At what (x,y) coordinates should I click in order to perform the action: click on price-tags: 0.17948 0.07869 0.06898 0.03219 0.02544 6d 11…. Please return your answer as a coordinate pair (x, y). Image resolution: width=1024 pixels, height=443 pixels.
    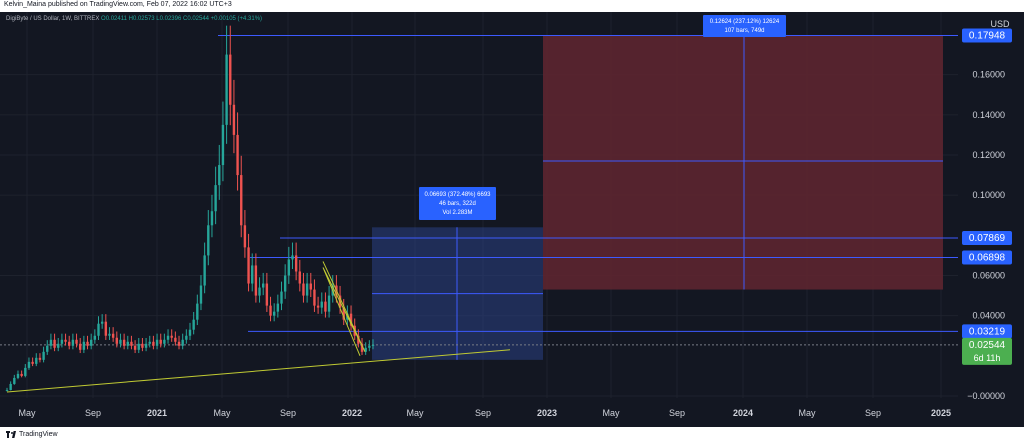
    Looking at the image, I should click on (987, 196).